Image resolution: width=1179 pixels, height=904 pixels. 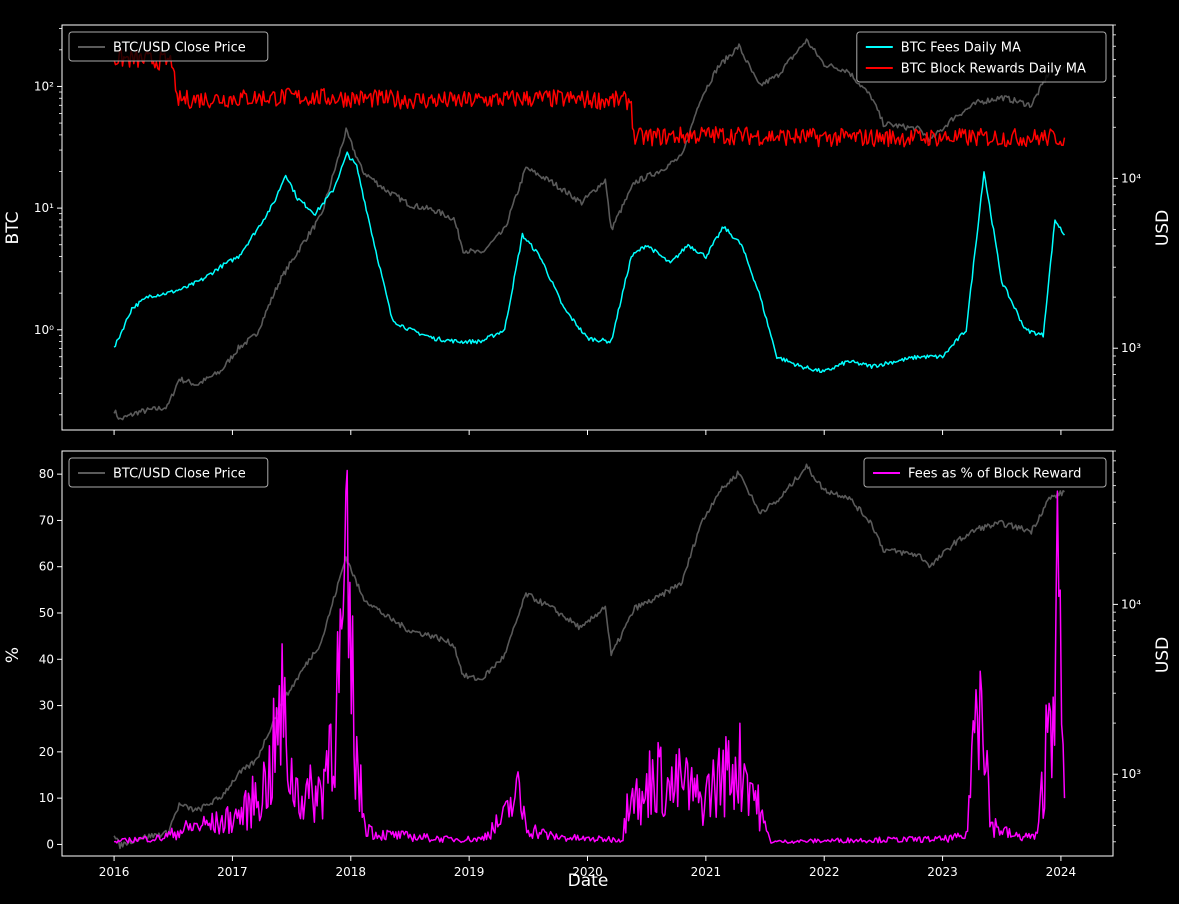 I want to click on bottom-ytick-left-label: 60, so click(x=46, y=567).